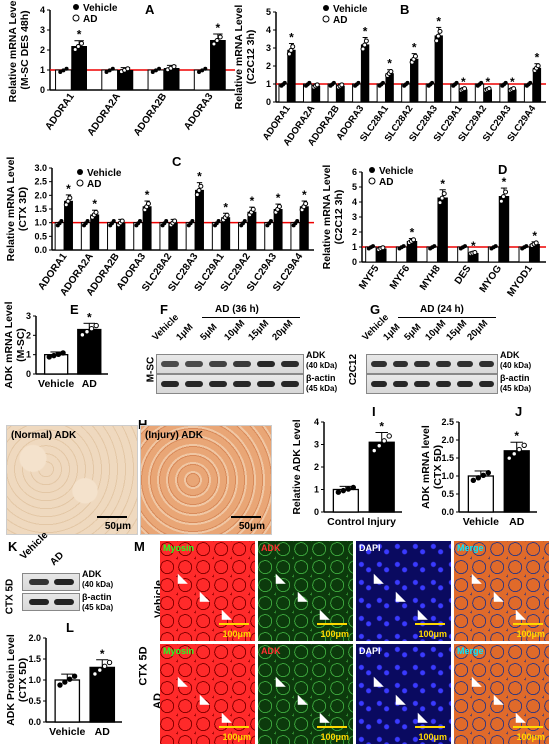 This screenshot has width=550, height=752. What do you see at coordinates (98, 607) in the screenshot?
I see `band-kda-actin: (45 kDa)` at bounding box center [98, 607].